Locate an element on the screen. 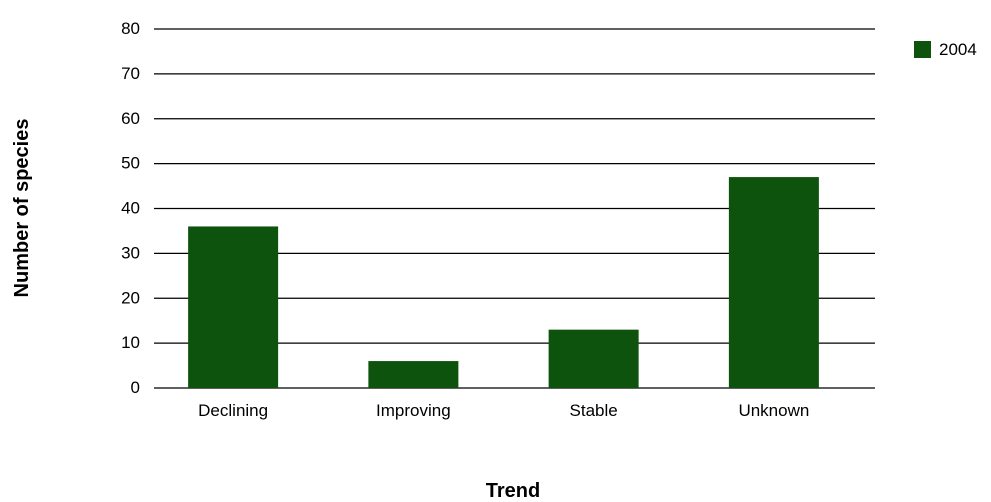 This screenshot has height=502, width=991. x-axis-ticks: Declining Improving Stable Unknown is located at coordinates (503, 410).